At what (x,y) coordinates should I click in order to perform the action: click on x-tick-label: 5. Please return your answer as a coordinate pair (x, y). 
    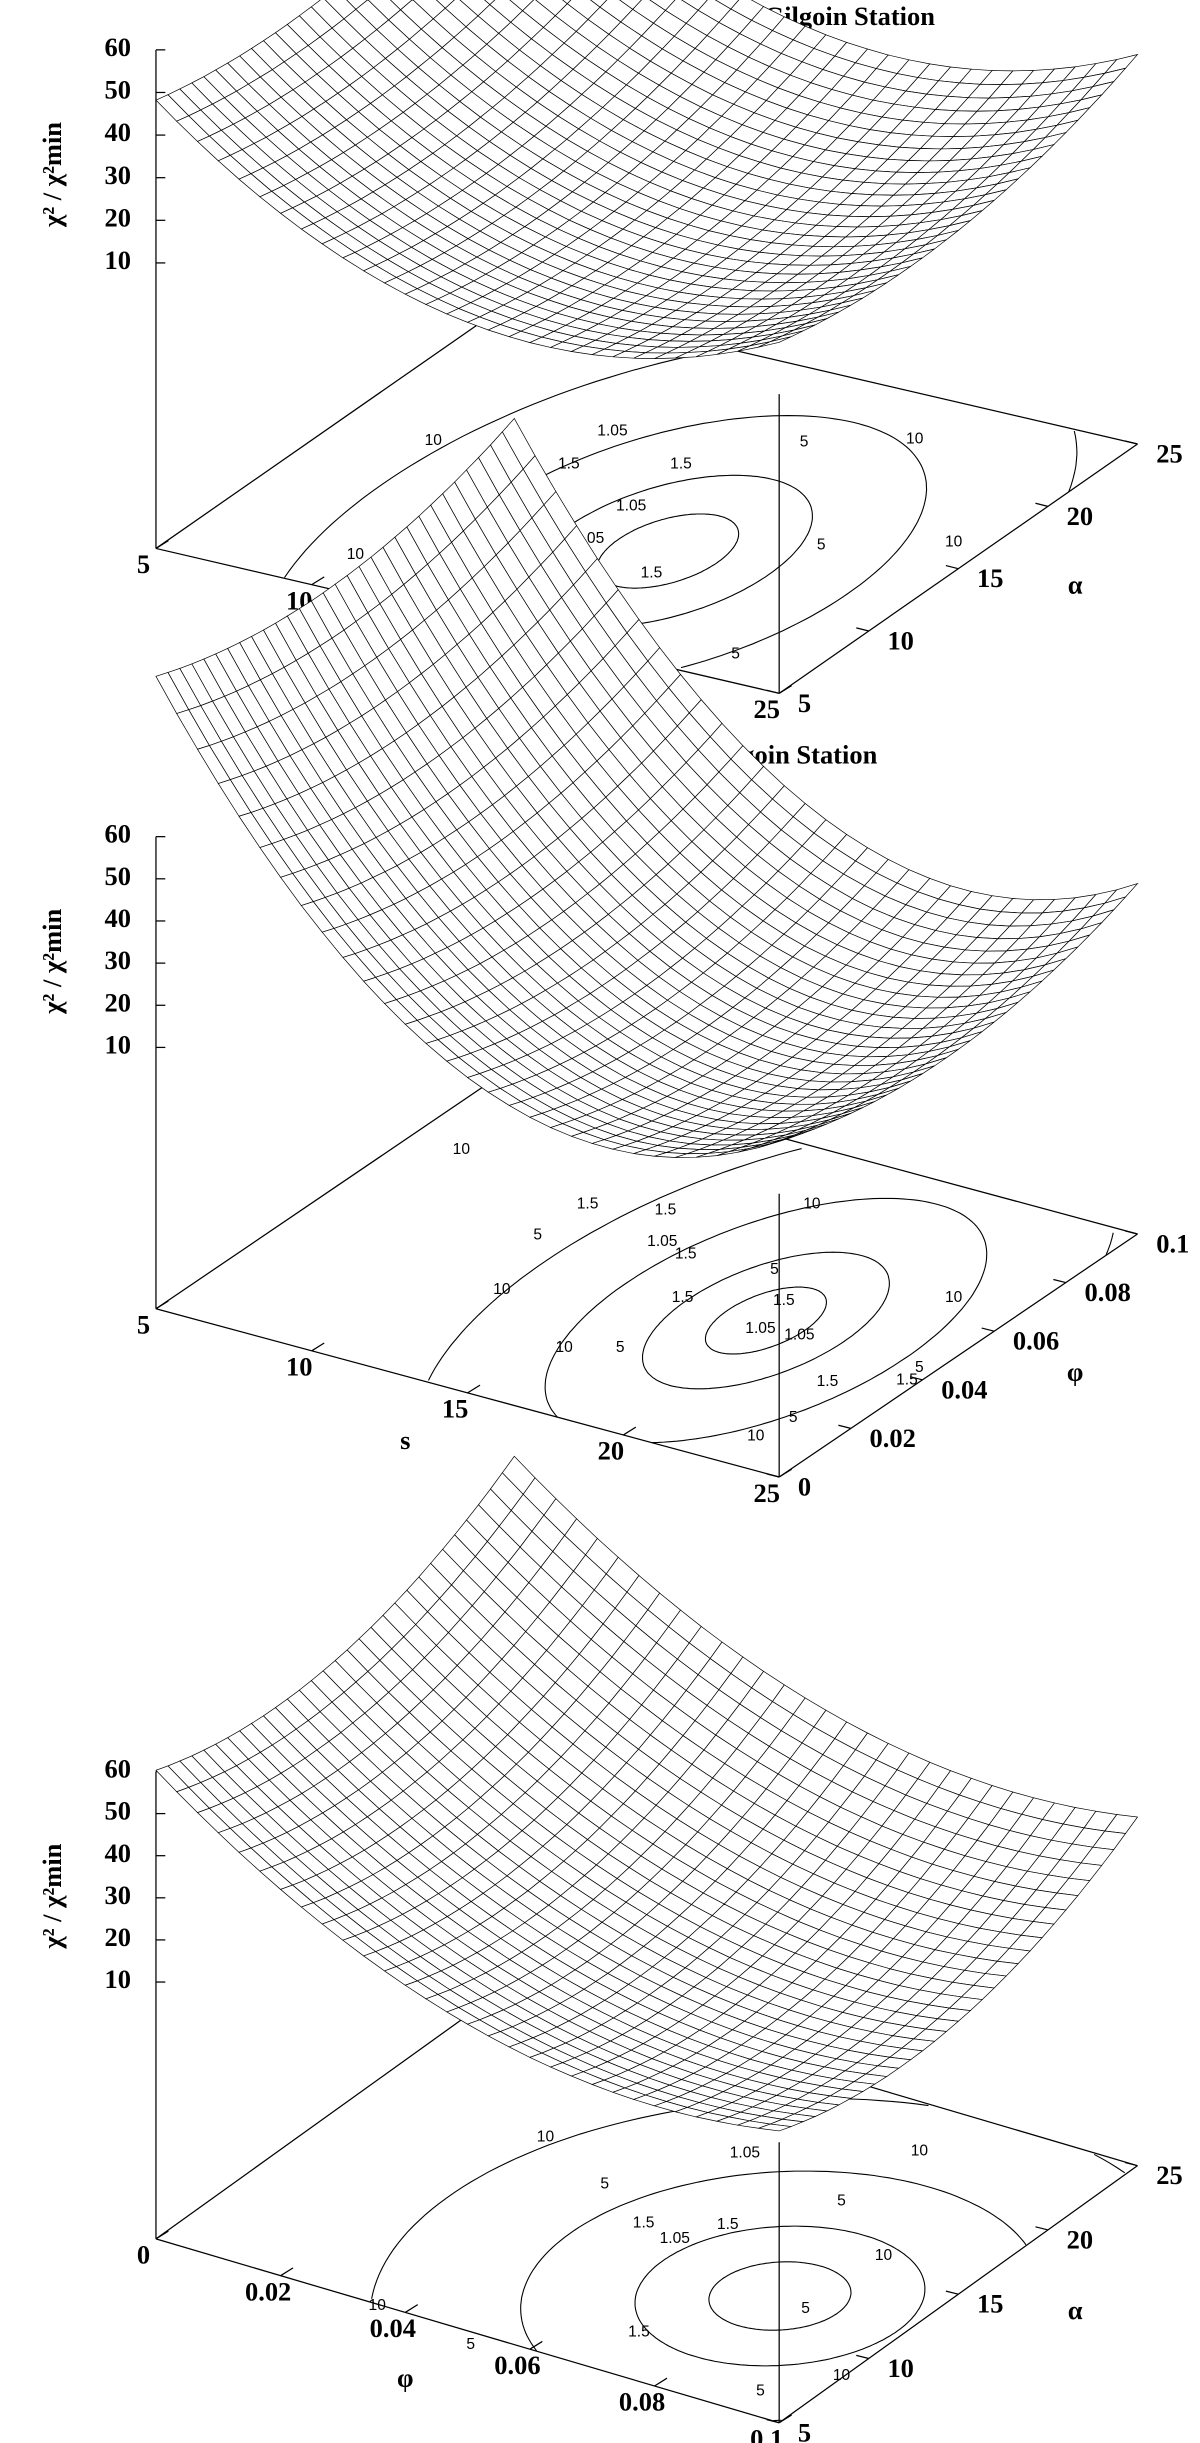
    Looking at the image, I should click on (143, 1325).